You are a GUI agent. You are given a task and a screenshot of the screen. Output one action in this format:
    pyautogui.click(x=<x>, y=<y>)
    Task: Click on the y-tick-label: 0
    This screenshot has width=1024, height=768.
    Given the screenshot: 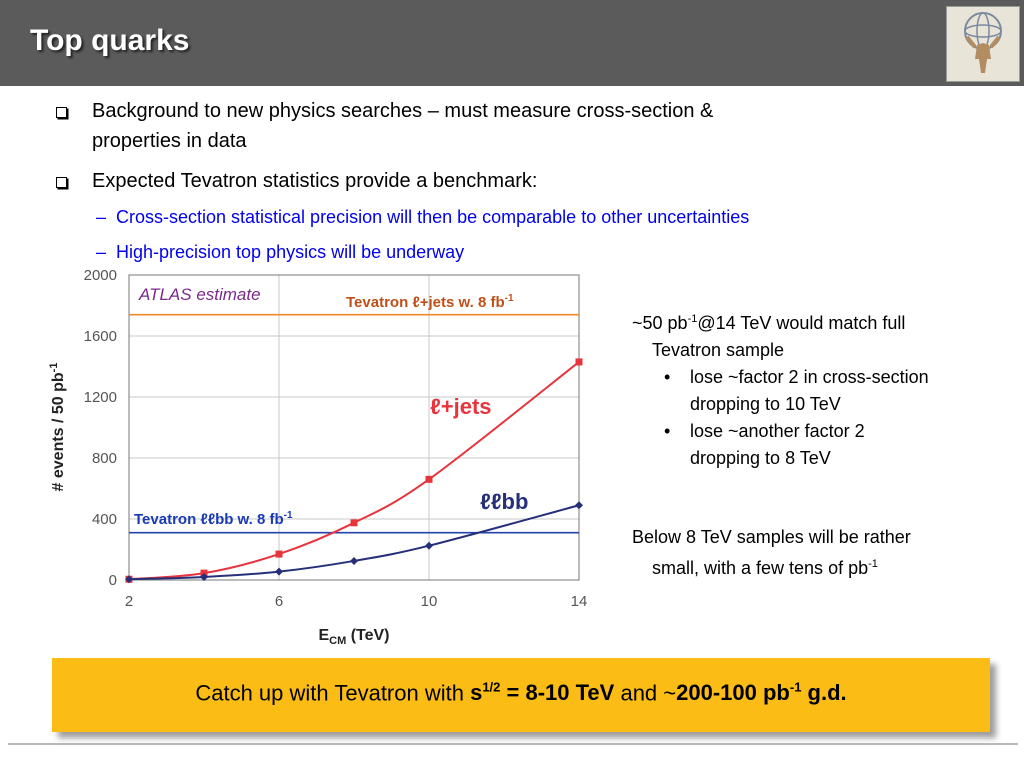 What is the action you would take?
    pyautogui.click(x=113, y=580)
    